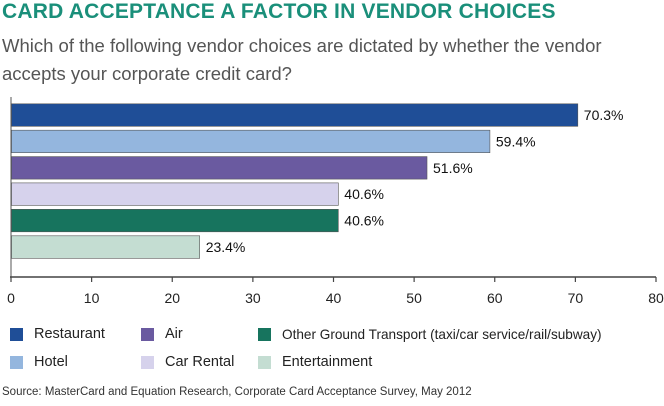 This screenshot has width=664, height=406. I want to click on legend-label: Car Rental, so click(200, 362).